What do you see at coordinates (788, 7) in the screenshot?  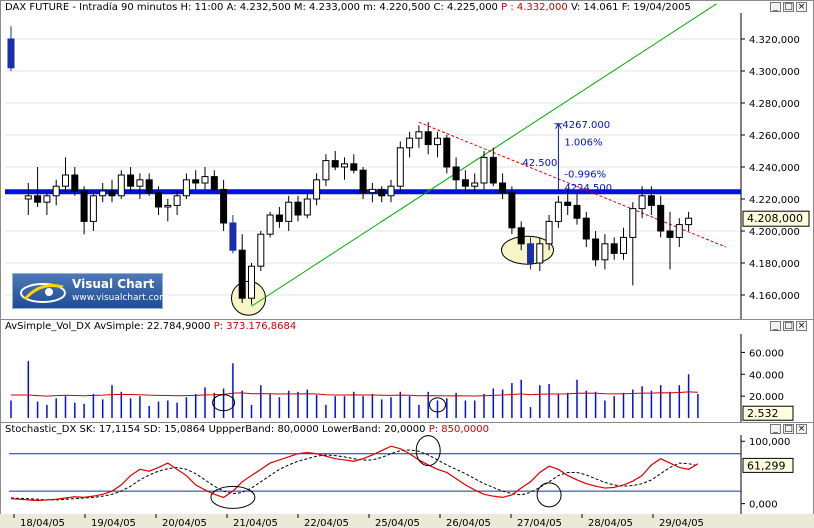 I see `maximize-button: □` at bounding box center [788, 7].